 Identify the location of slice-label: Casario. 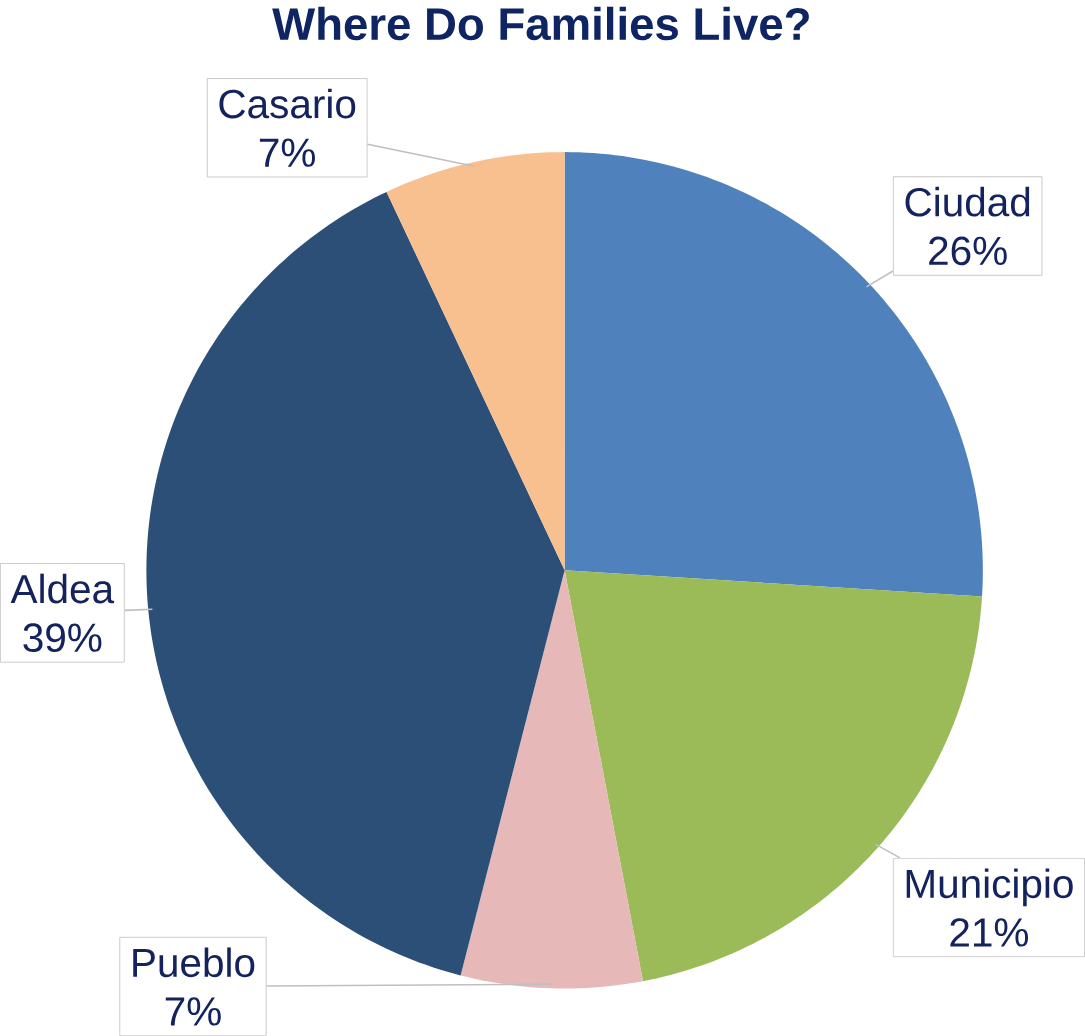
(287, 103).